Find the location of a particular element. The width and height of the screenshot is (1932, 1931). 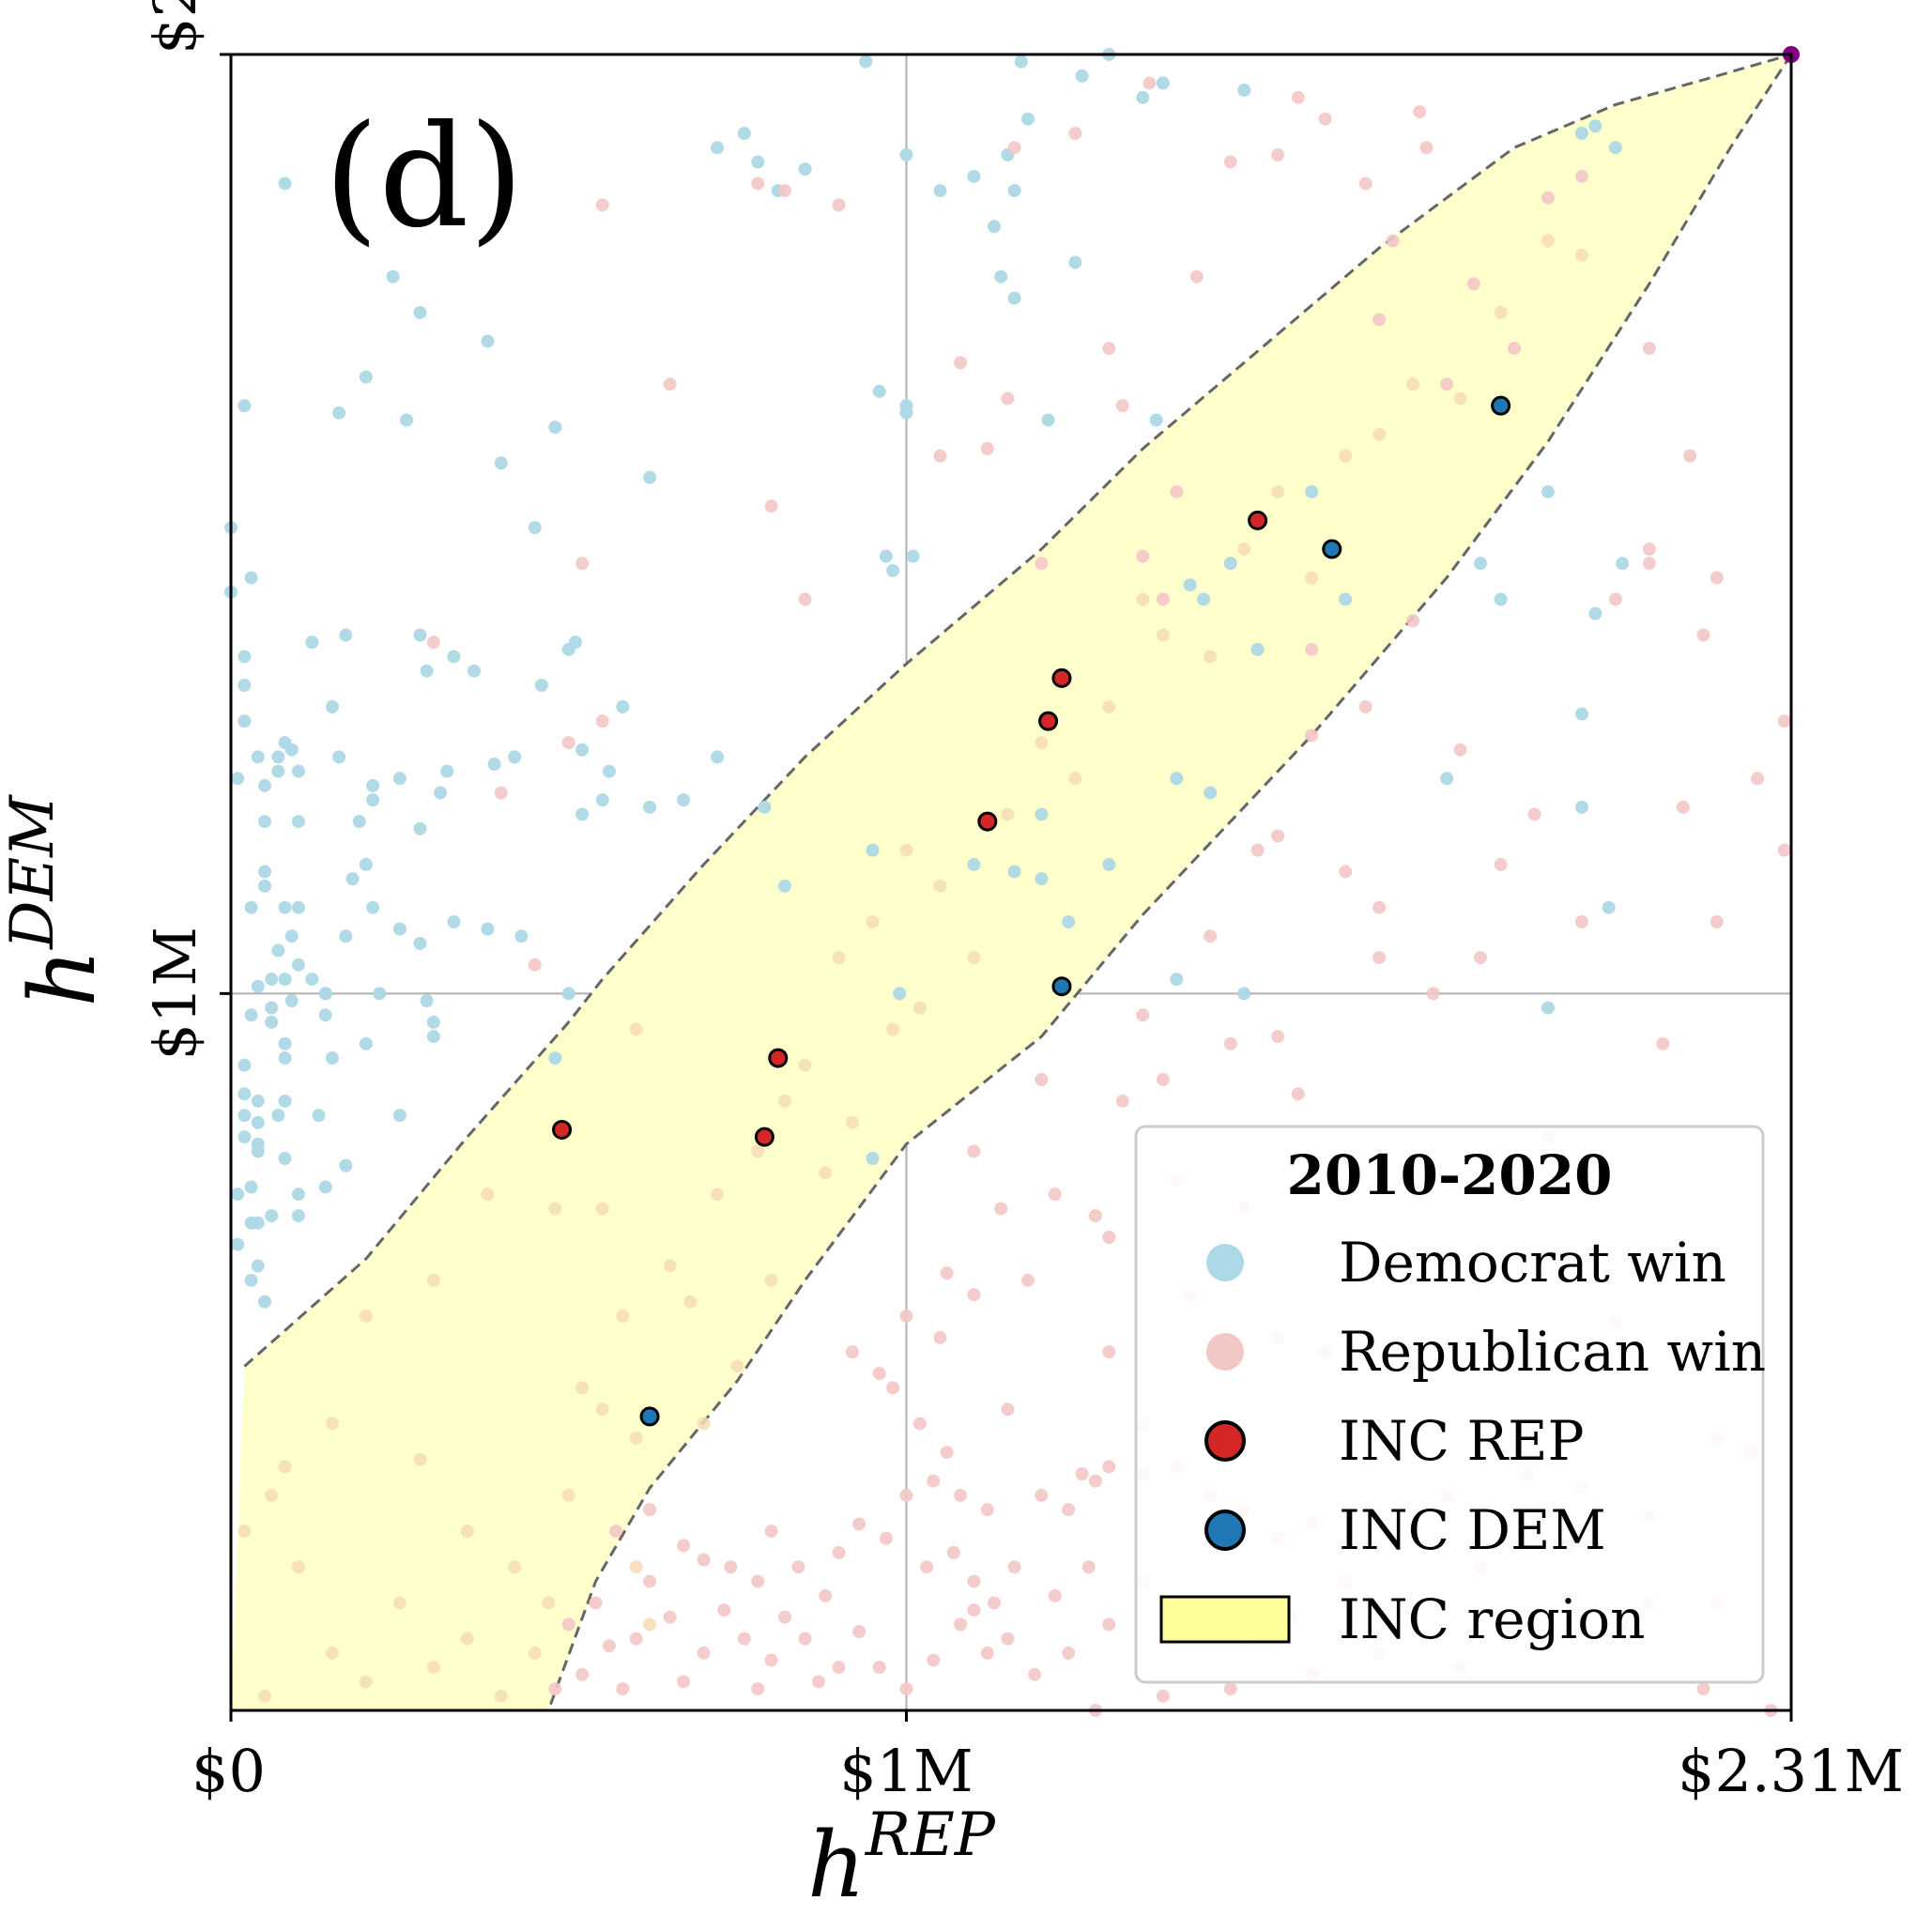

x-axis-title-superscript: REP is located at coordinates (931, 1835).